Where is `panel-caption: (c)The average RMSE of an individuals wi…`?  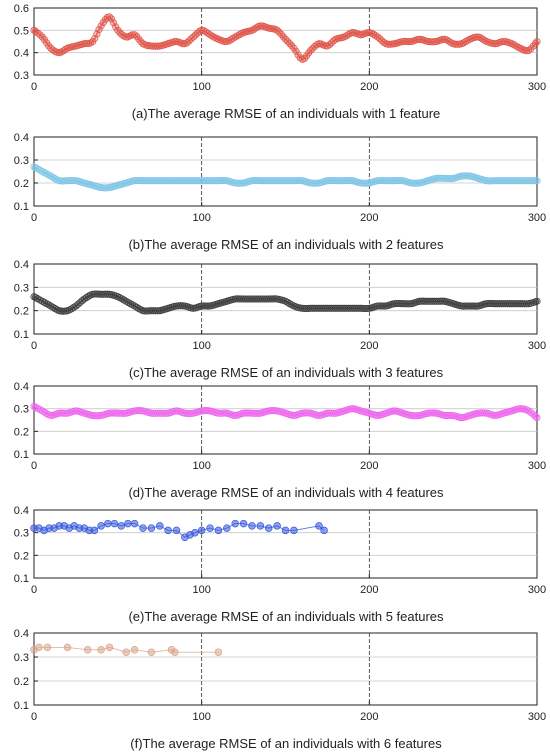
panel-caption: (c)The average RMSE of an individuals wi… is located at coordinates (286, 372).